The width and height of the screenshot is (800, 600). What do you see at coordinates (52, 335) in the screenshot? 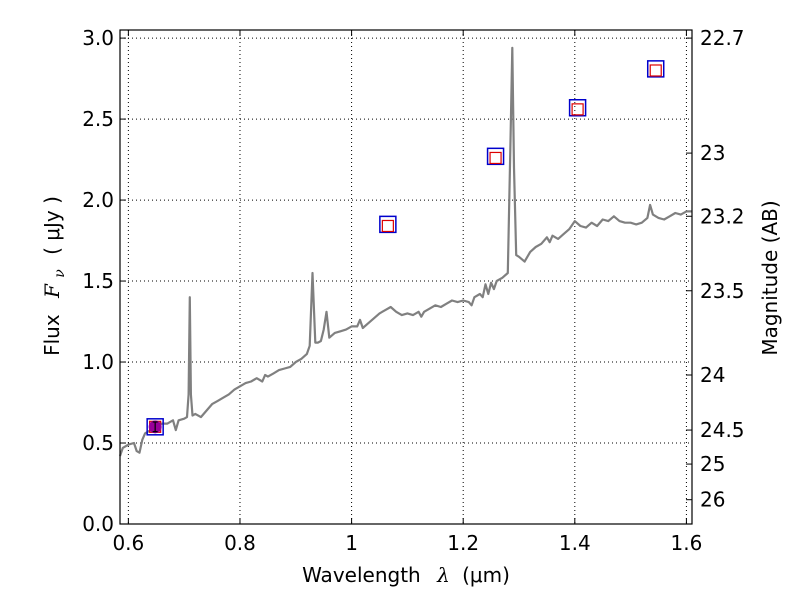
I see `y-axis-label-prefix: Flux` at bounding box center [52, 335].